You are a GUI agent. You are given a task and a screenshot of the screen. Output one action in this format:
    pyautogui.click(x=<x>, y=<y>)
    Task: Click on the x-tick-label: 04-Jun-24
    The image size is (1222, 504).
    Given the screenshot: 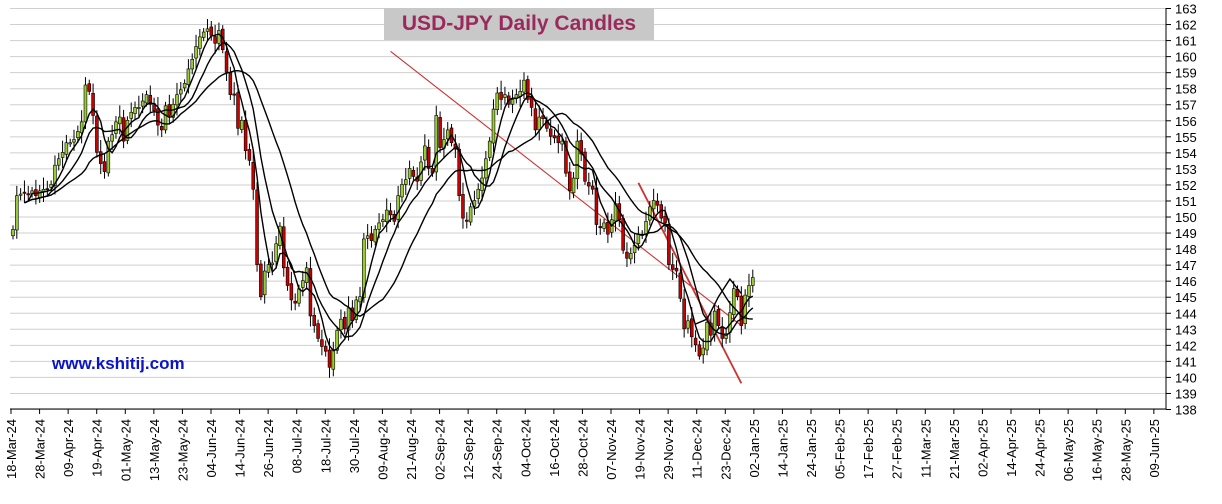 What is the action you would take?
    pyautogui.click(x=211, y=448)
    